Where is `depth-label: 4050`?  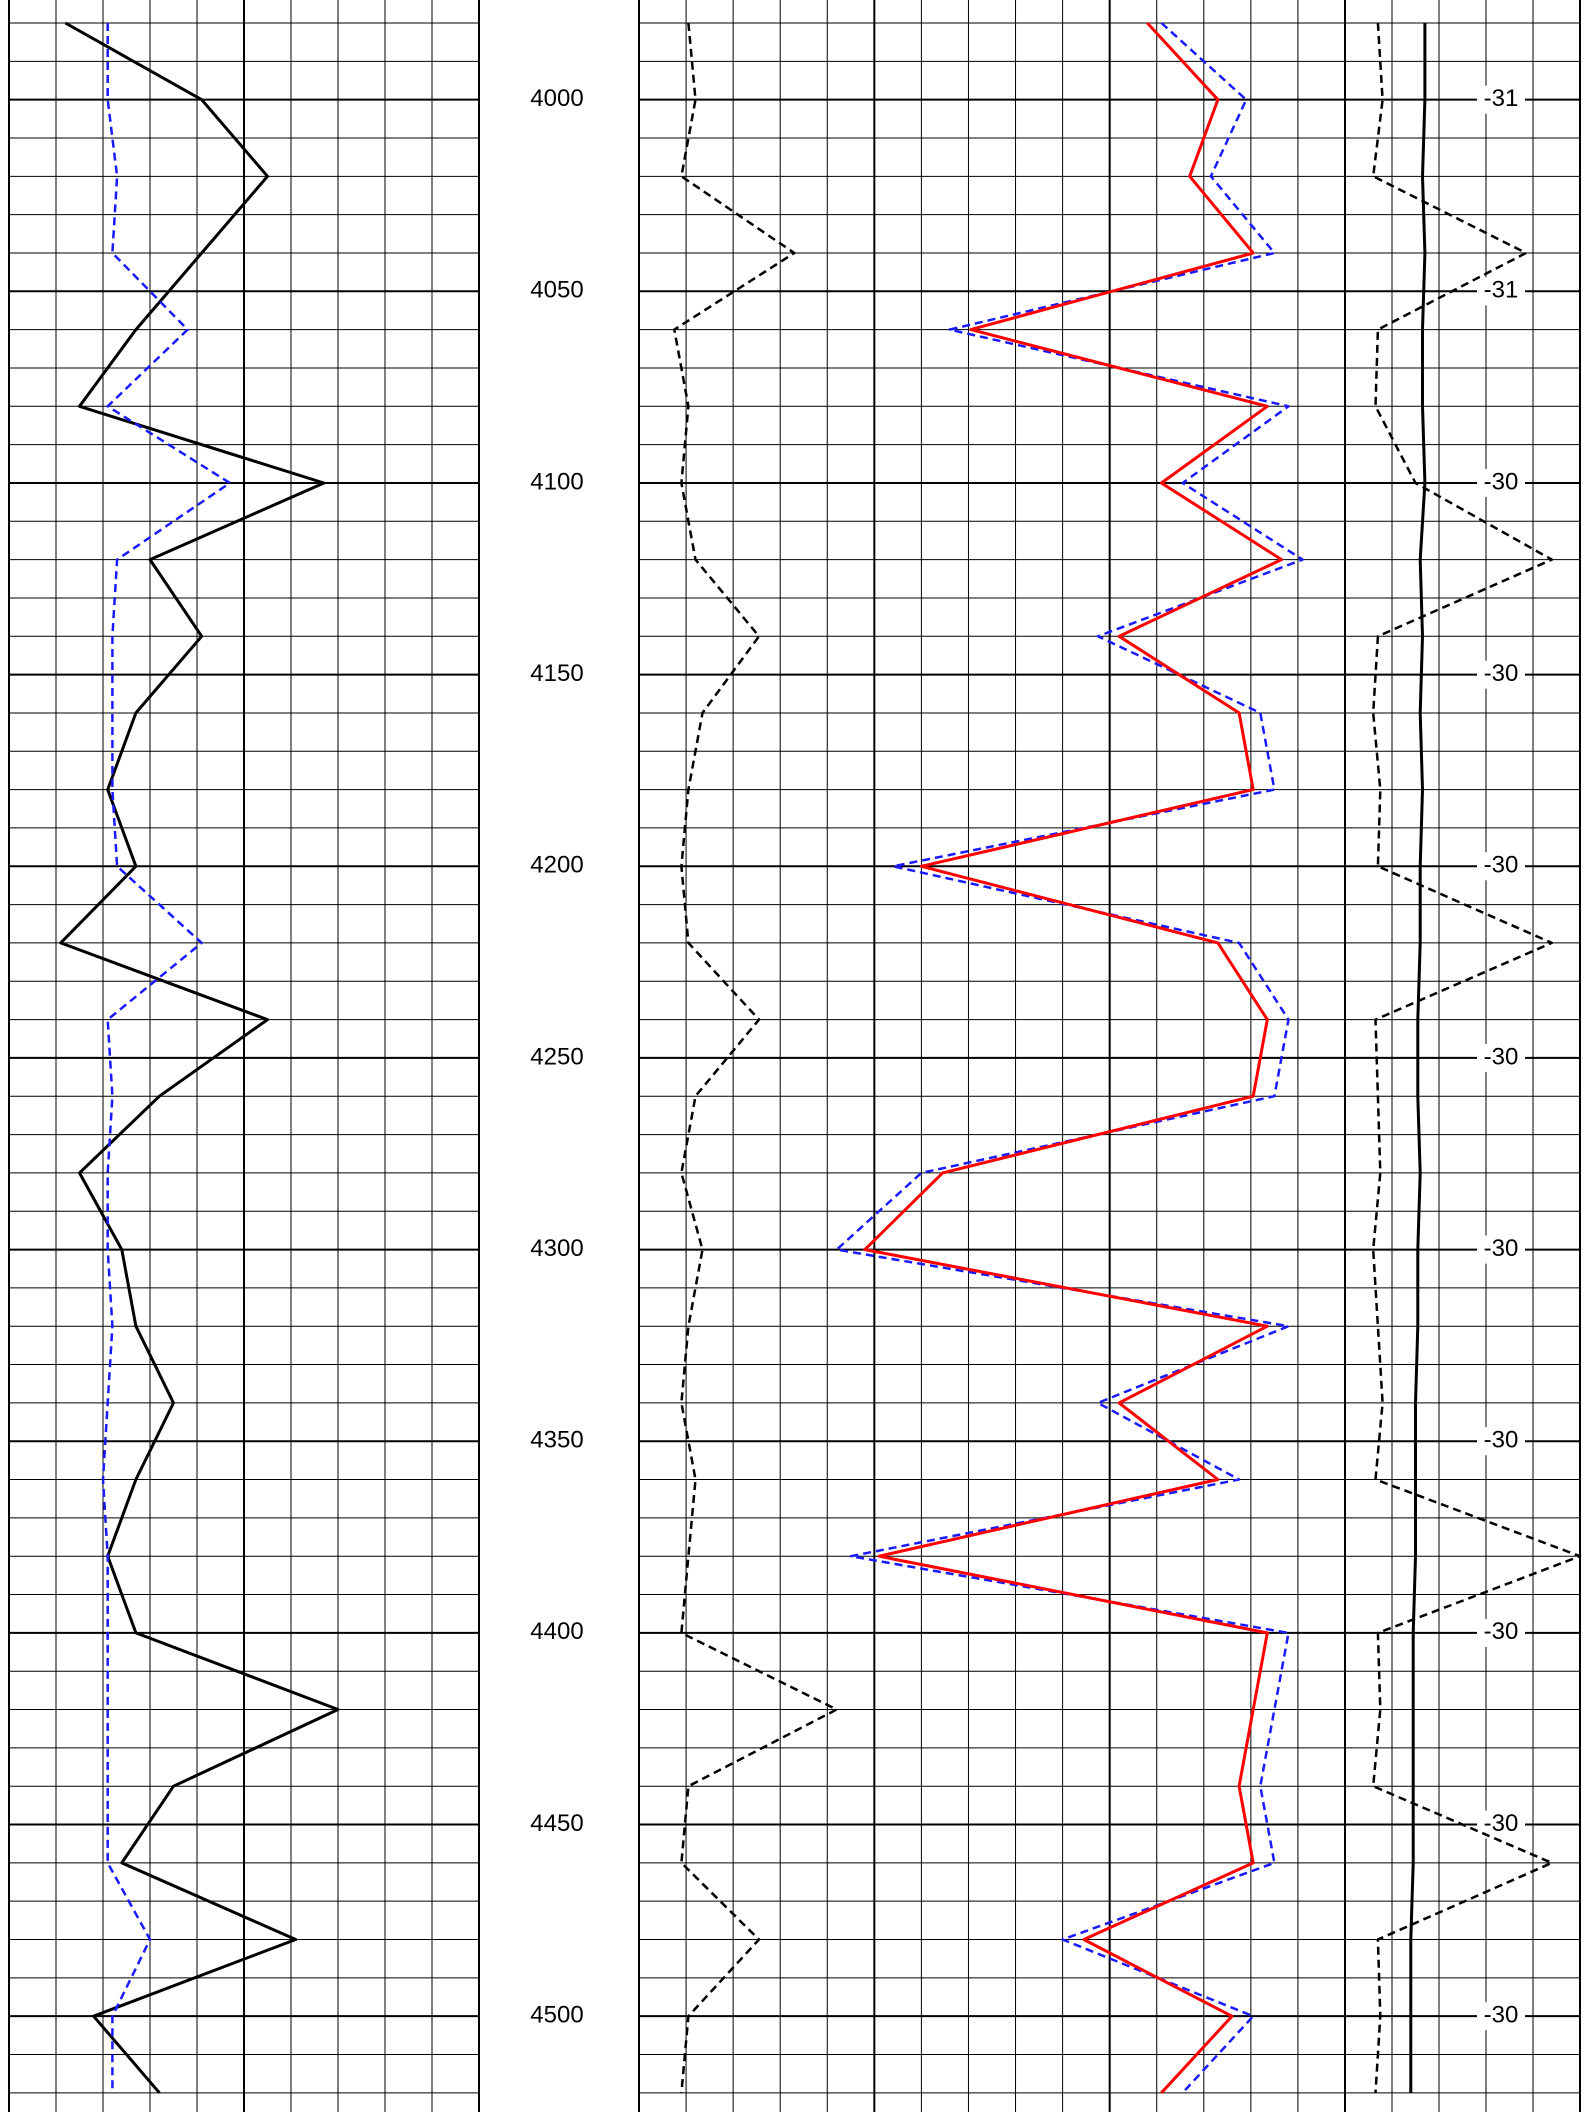
depth-label: 4050 is located at coordinates (556, 290).